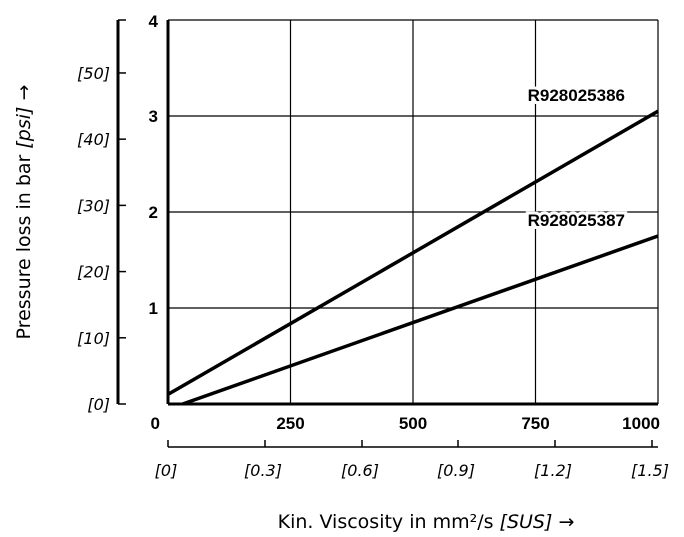 The image size is (684, 537). I want to click on y-secondary-tick-label: [50], so click(93, 73).